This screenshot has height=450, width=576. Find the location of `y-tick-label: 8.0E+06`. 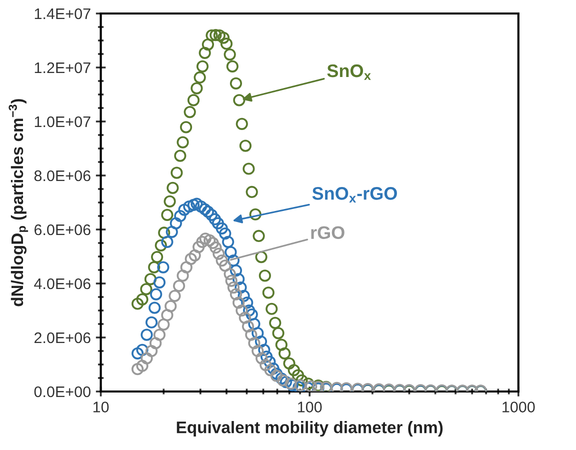

y-tick-label: 8.0E+06 is located at coordinates (62, 176).